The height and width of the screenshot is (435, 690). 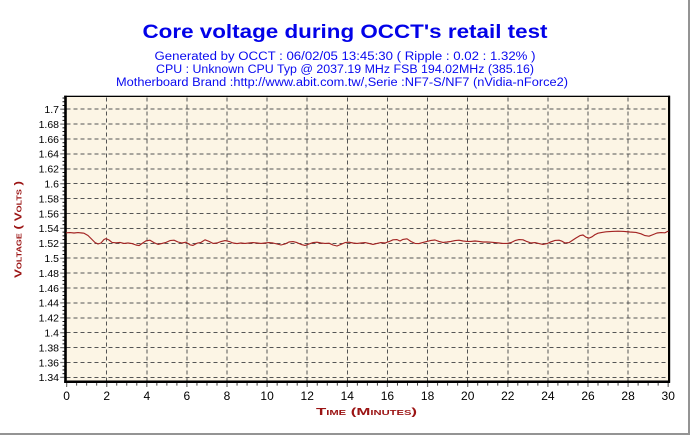 I want to click on svg-text: 26, so click(x=588, y=396).